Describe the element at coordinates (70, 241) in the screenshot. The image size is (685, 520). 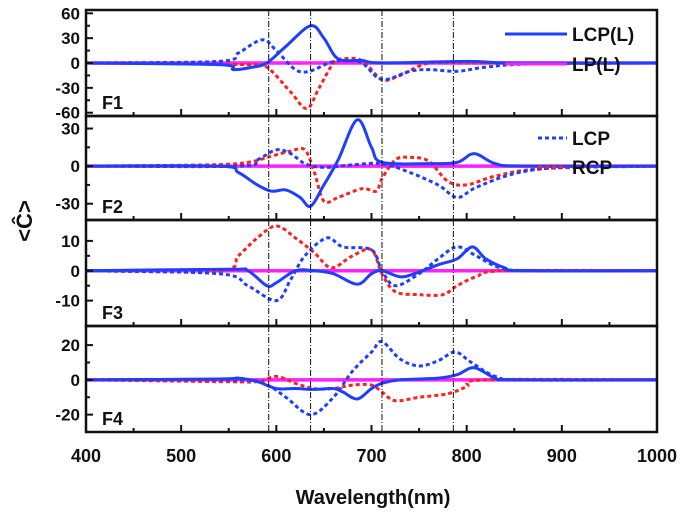
I see `y-tick-label: 10` at that location.